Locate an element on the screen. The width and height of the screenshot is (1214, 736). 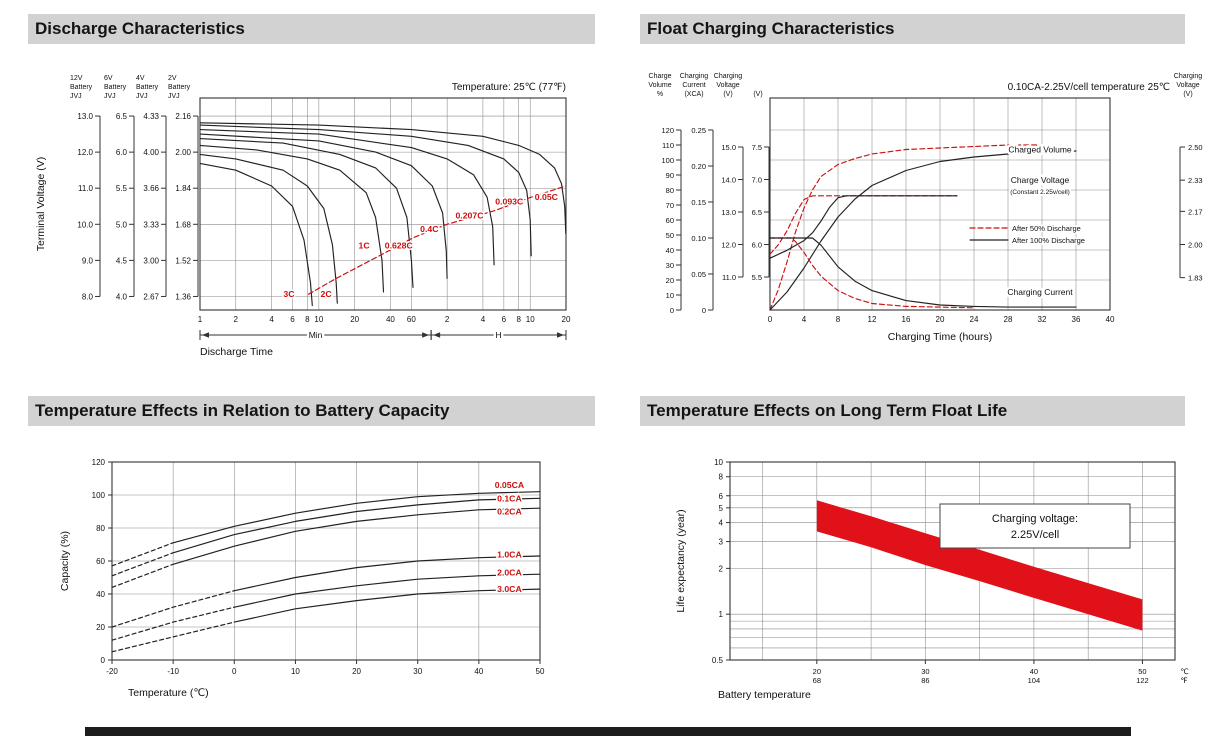
svg-text: 1.36 is located at coordinates (183, 296).